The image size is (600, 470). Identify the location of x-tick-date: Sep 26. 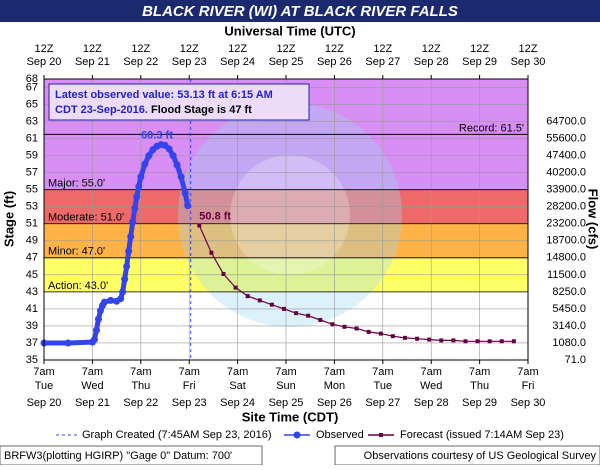
(334, 403).